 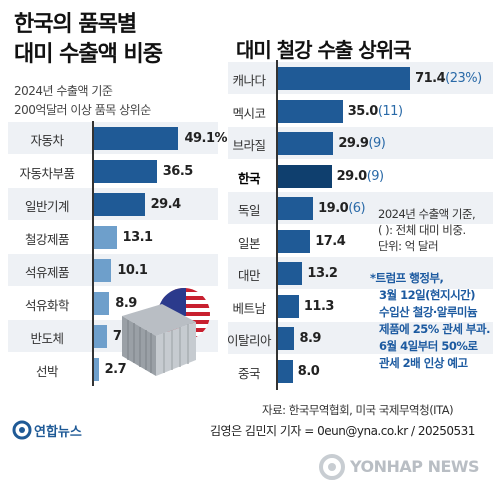 What do you see at coordinates (47, 140) in the screenshot?
I see `category-label: 자동차` at bounding box center [47, 140].